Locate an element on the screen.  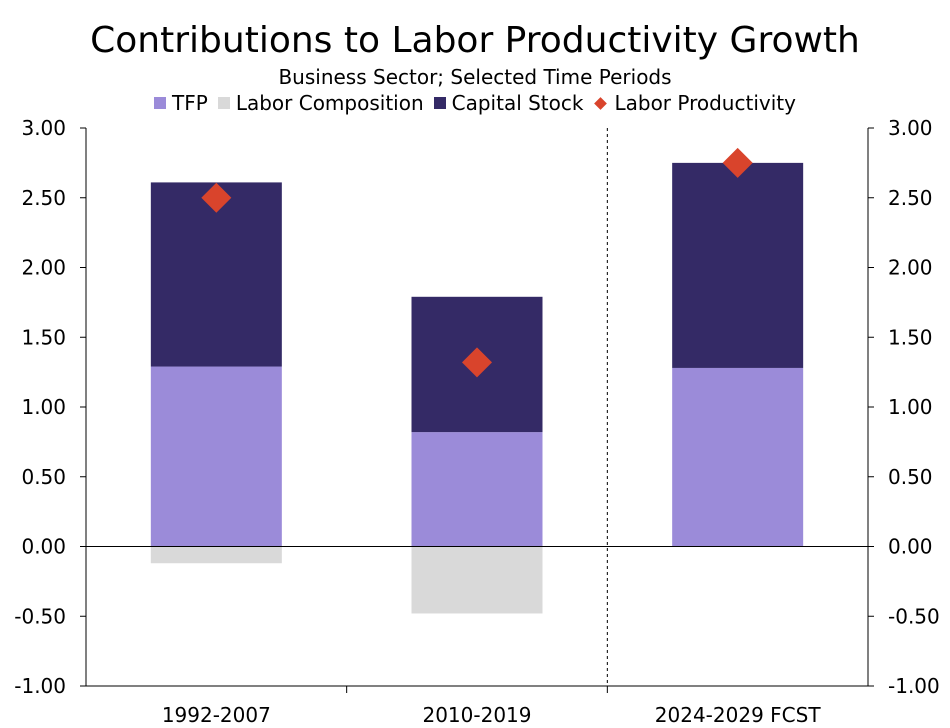
y-tick-label-left: 0.50 is located at coordinates (43, 477).